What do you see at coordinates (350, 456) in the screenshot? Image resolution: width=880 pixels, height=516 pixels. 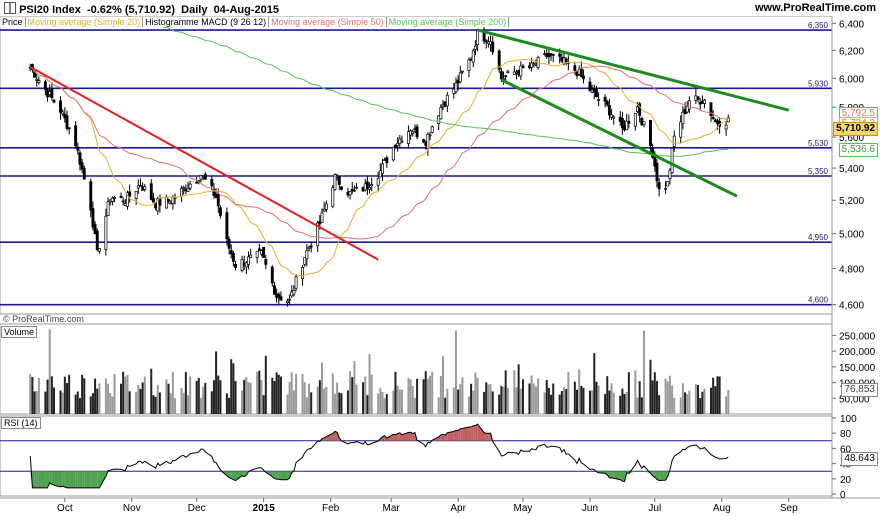 I see `rsi-extreme-fills` at bounding box center [350, 456].